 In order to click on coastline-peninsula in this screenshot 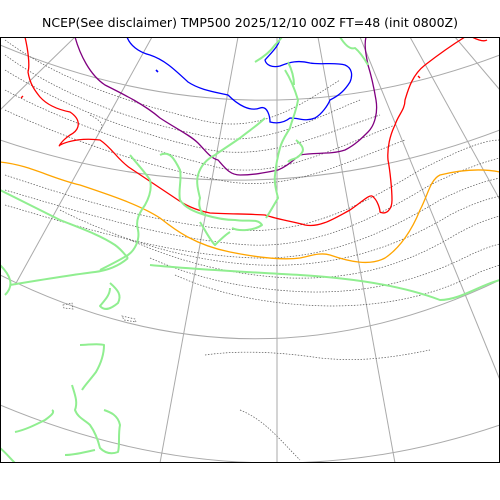, I will do `click(215, 233)`.